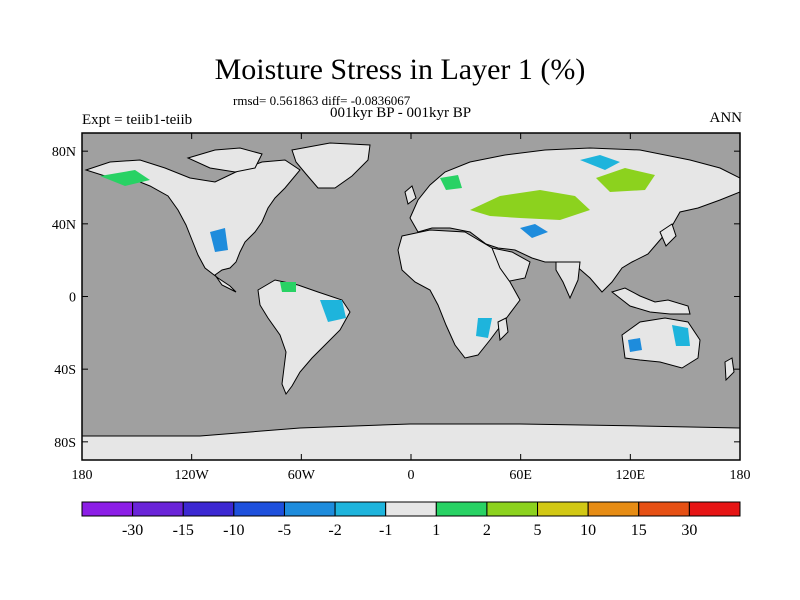 The image size is (800, 600). I want to click on lon-tick-label: 60W, so click(302, 475).